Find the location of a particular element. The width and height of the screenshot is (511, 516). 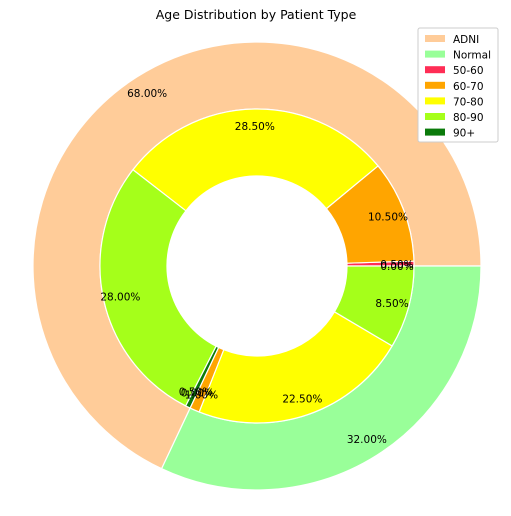

inner-label-normal-90+: 0.00% is located at coordinates (396, 267).